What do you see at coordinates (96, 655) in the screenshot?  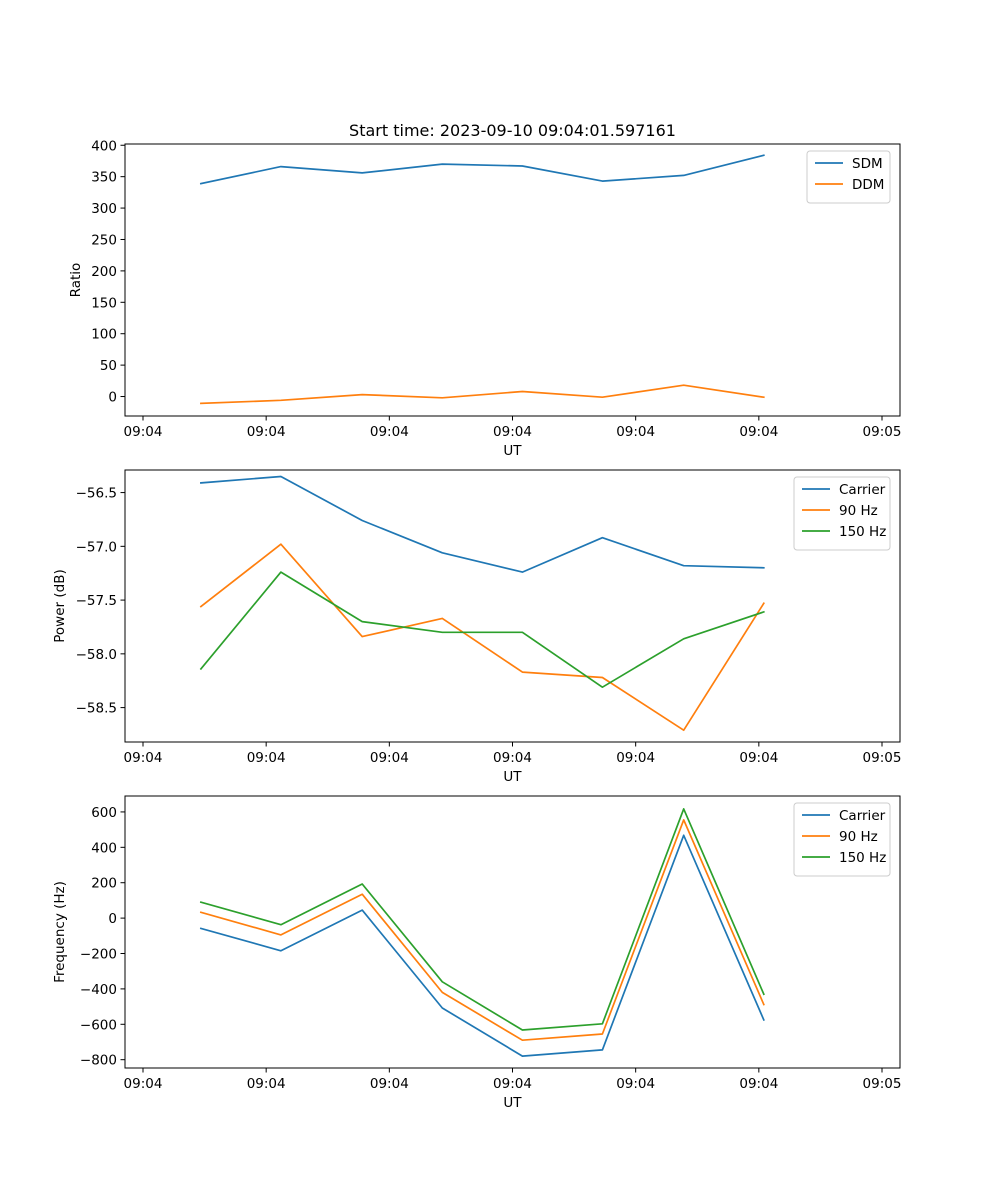 I see `y-tick-label: −58.0` at bounding box center [96, 655].